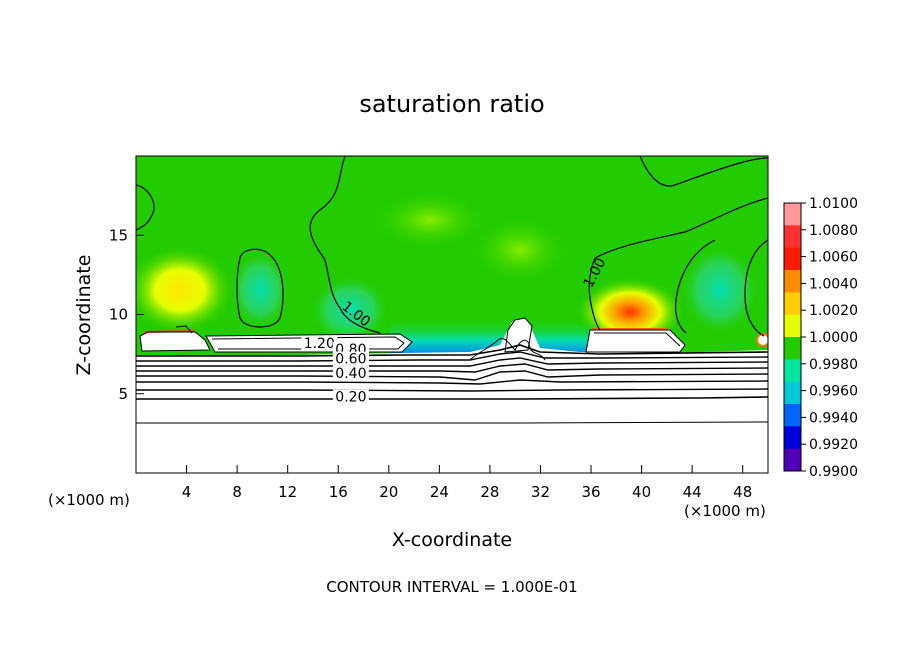 The height and width of the screenshot is (654, 904). I want to click on contour-label: 0.40, so click(350, 373).